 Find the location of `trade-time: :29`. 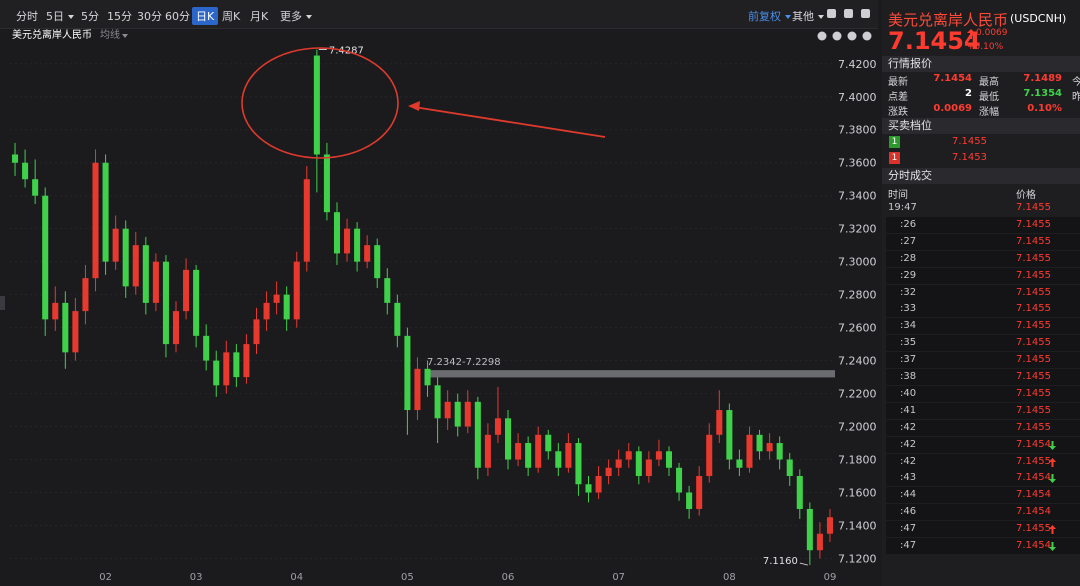

trade-time: :29 is located at coordinates (908, 275).